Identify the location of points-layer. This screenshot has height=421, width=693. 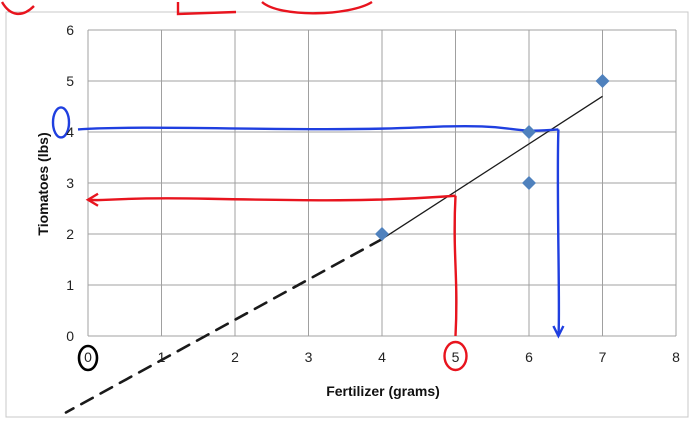
(492, 157).